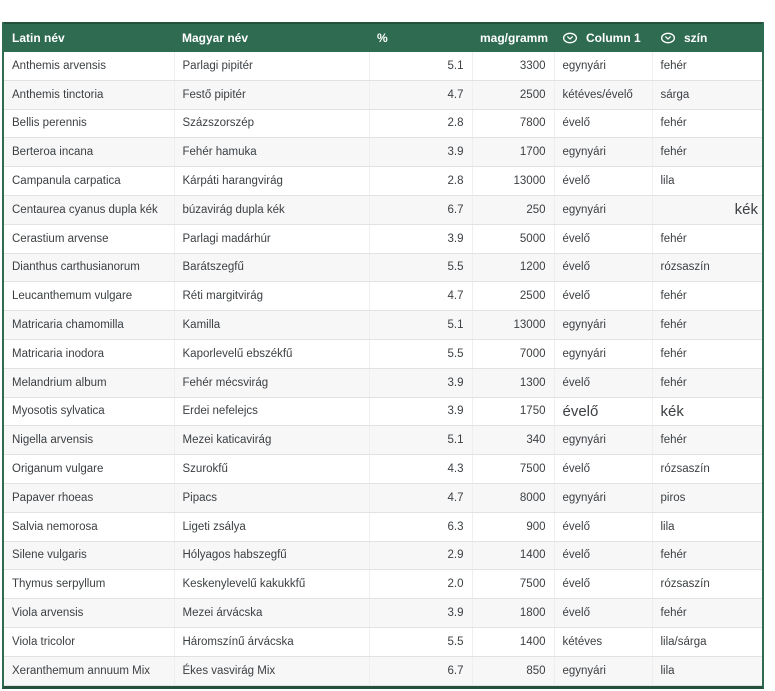 This screenshot has height=691, width=775. What do you see at coordinates (272, 469) in the screenshot?
I see `cell-magyar-name: Szurokfű` at bounding box center [272, 469].